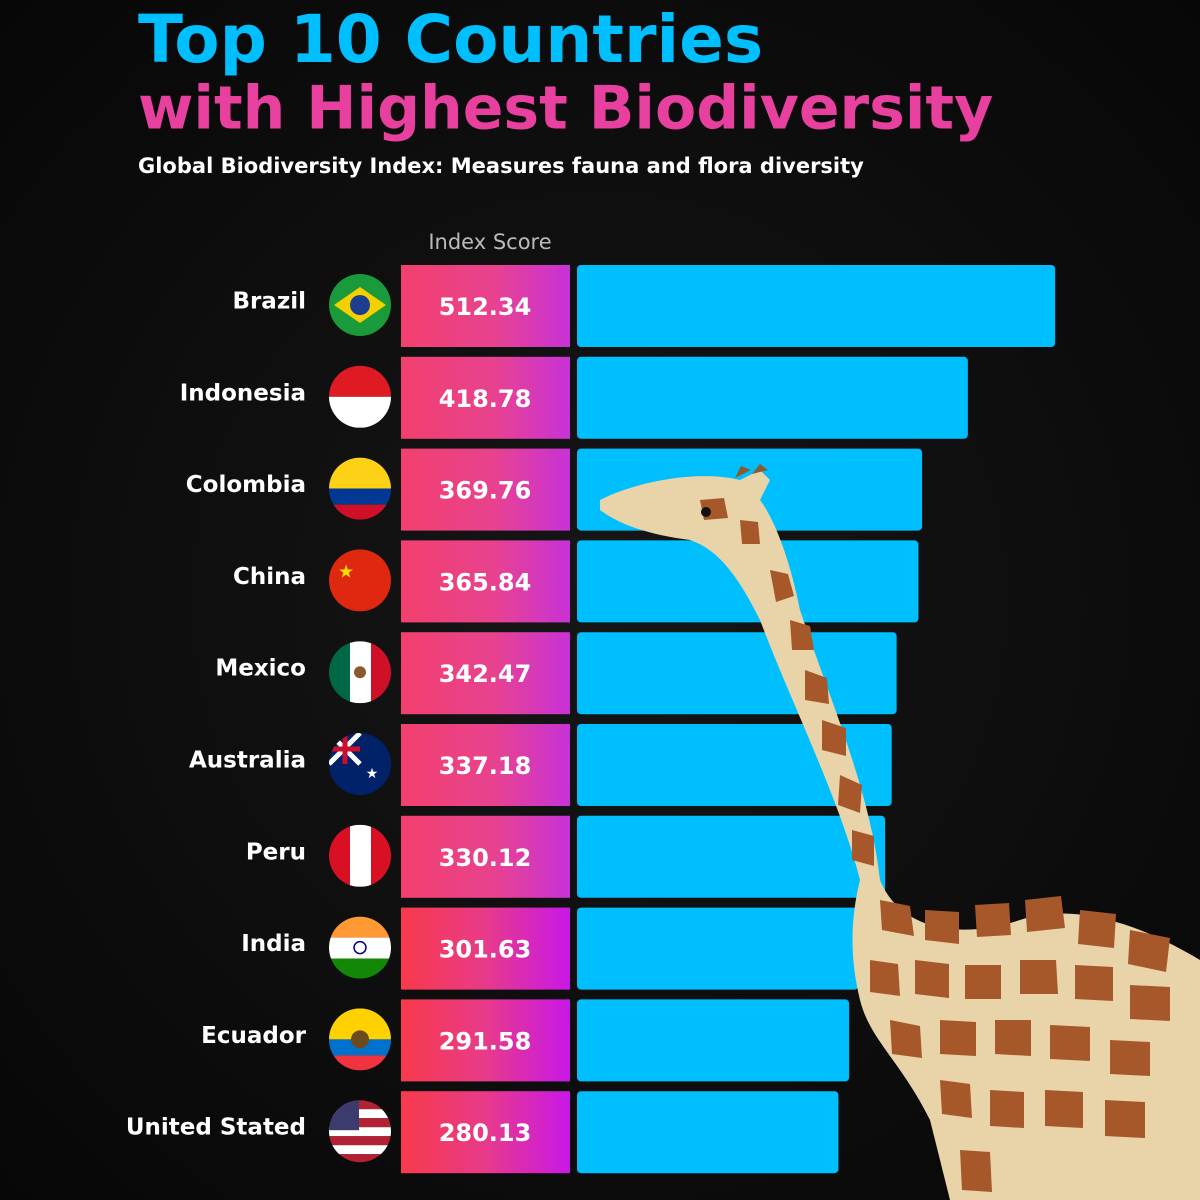 The height and width of the screenshot is (1200, 1200). Describe the element at coordinates (273, 944) in the screenshot. I see `category-label: India` at that location.